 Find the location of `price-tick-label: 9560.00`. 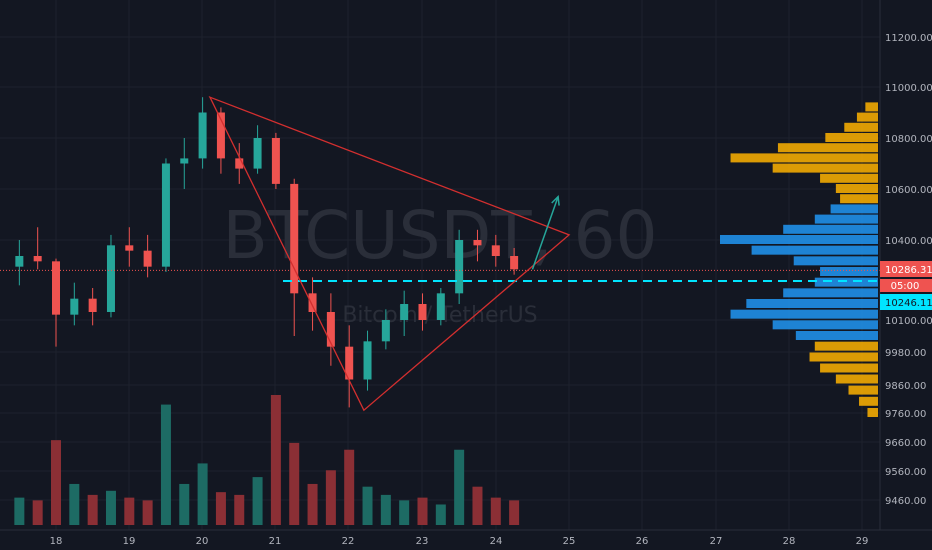

price-tick-label: 9560.00 is located at coordinates (905, 472).